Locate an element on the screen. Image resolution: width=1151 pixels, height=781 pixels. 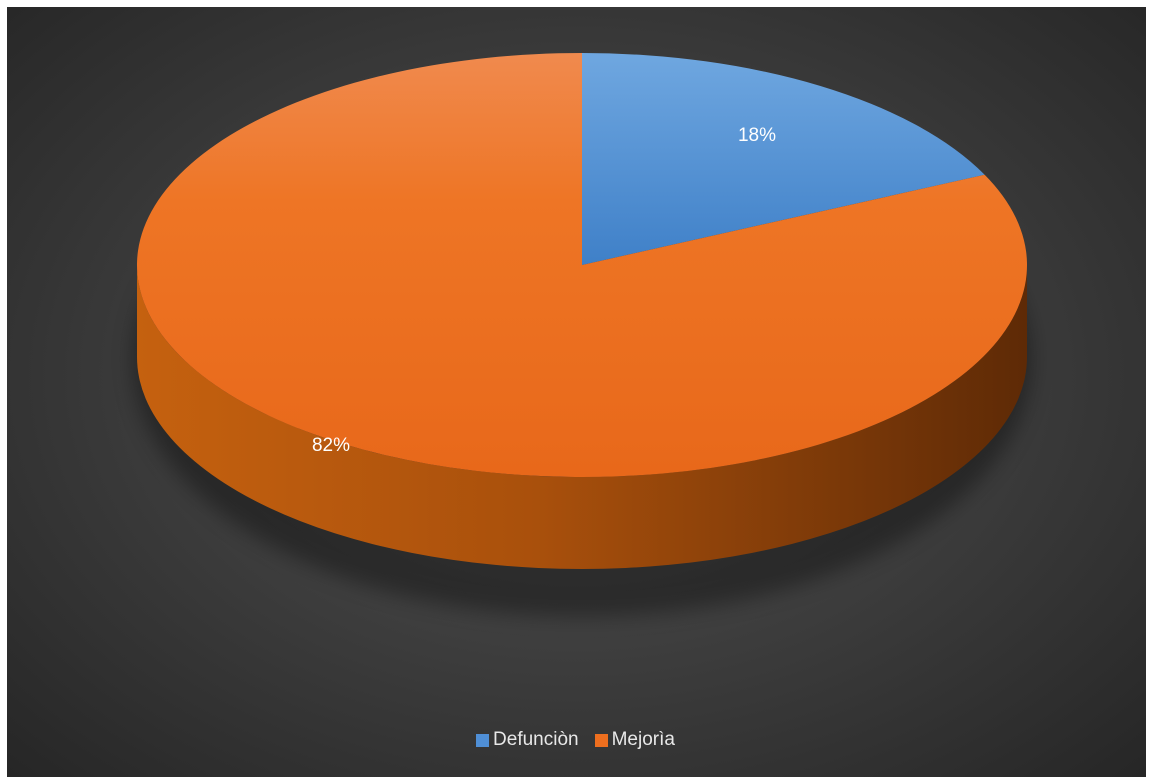
legend-label: Defunciòn is located at coordinates (536, 739).